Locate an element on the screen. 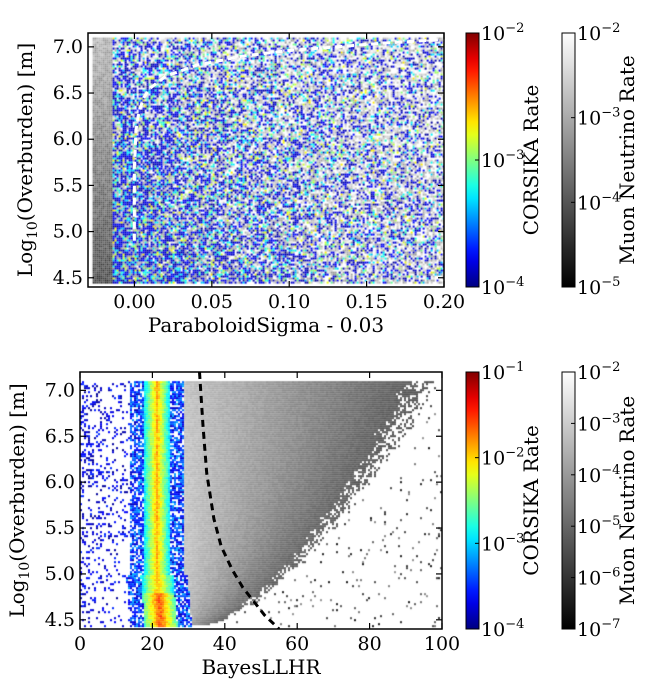  colorbar-tick-label: 10⁻⁷ is located at coordinates (598, 629).